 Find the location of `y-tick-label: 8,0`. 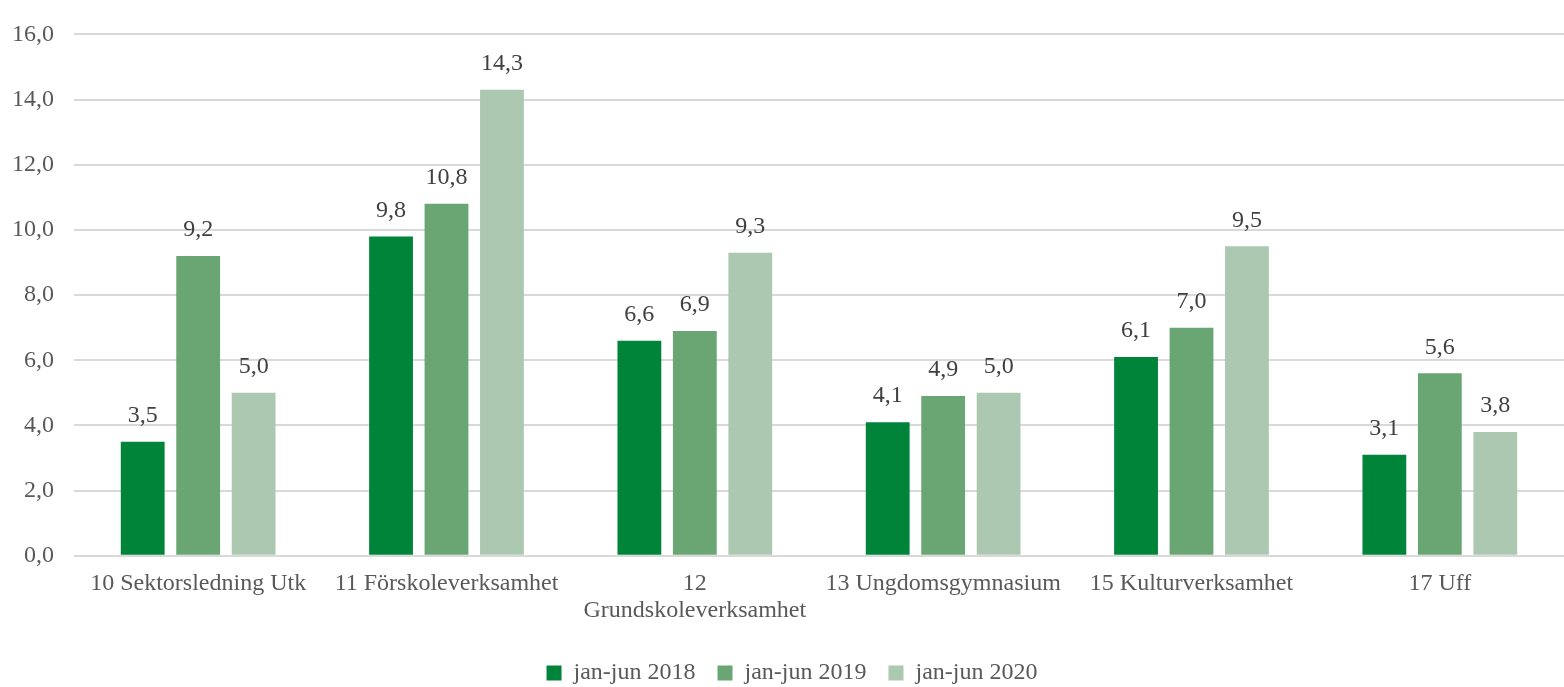

y-tick-label: 8,0 is located at coordinates (39, 293).